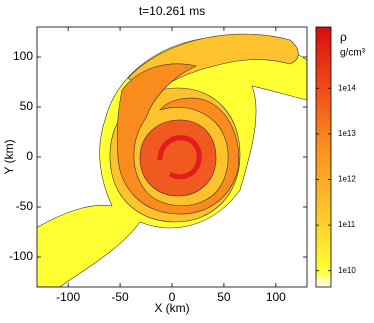 This screenshot has width=374, height=323. Describe the element at coordinates (347, 133) in the screenshot. I see `colorbar-tick-label: 1e13` at that location.